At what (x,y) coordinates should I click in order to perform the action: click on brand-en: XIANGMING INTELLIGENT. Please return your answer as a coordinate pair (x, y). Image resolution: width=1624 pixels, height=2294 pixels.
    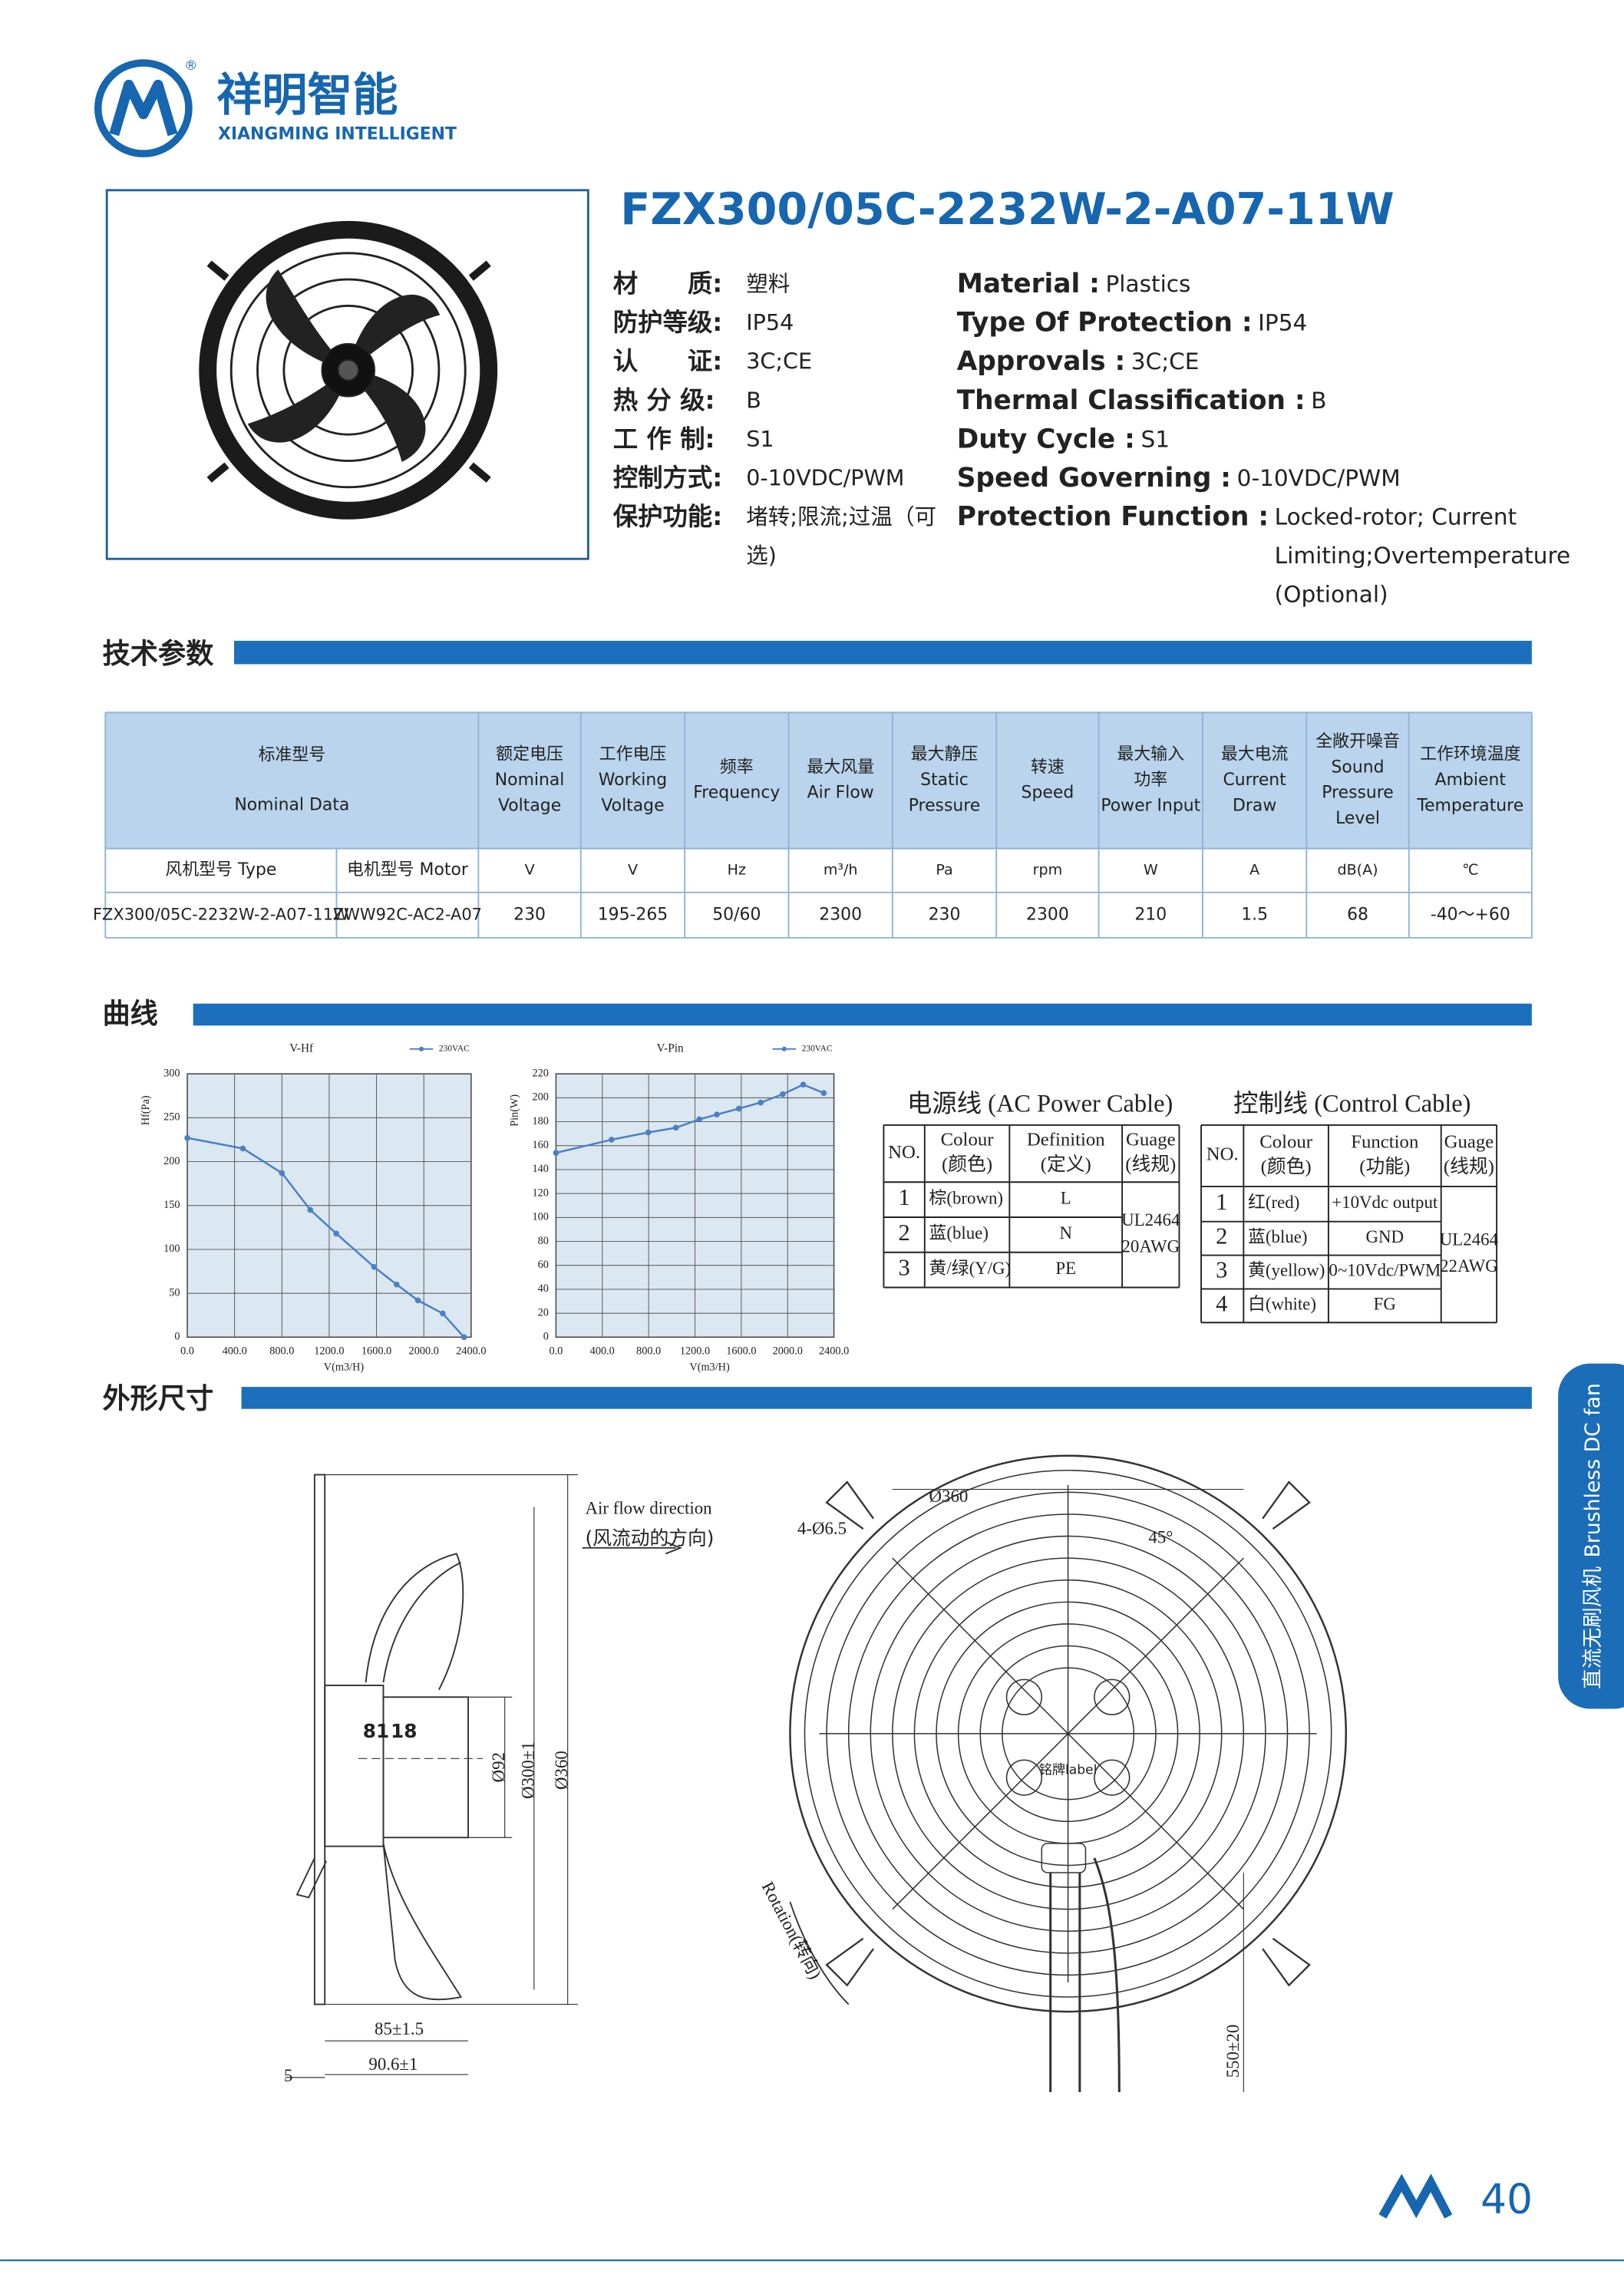
    Looking at the image, I should click on (337, 134).